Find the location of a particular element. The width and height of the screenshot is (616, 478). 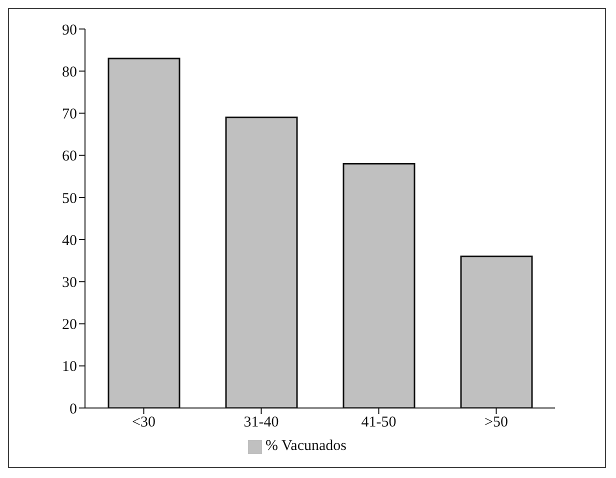

y-tick-label: 0 is located at coordinates (73, 409).